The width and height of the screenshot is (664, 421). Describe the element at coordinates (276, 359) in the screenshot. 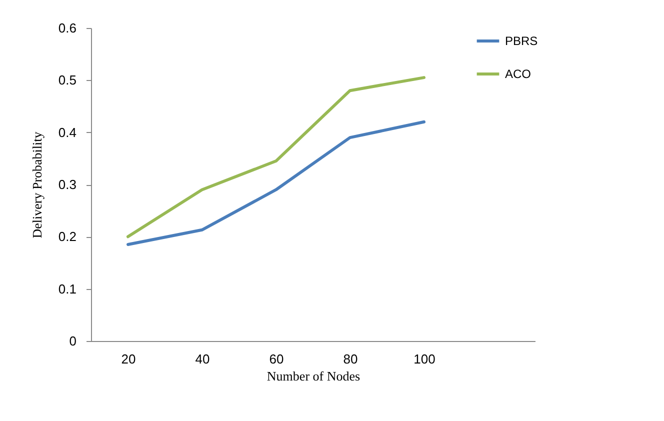

I see `x-tick-label: 60` at that location.